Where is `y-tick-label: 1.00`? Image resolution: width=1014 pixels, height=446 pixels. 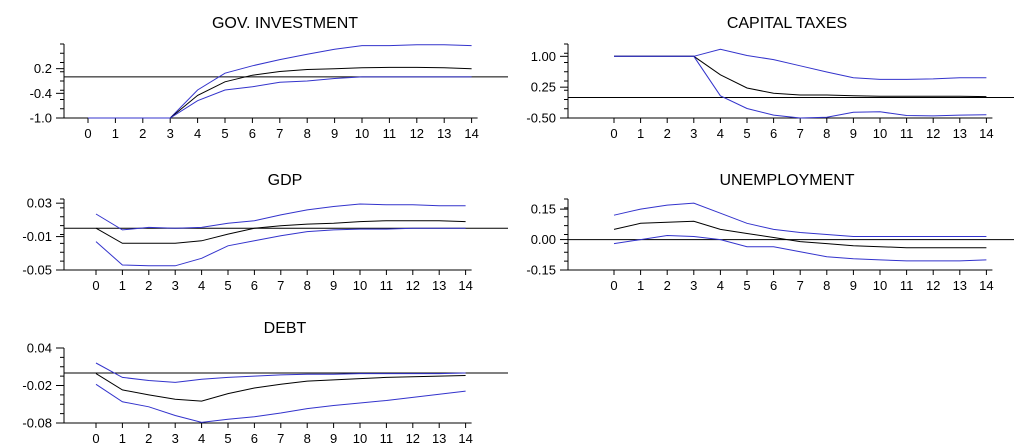
y-tick-label: 1.00 is located at coordinates (543, 56).